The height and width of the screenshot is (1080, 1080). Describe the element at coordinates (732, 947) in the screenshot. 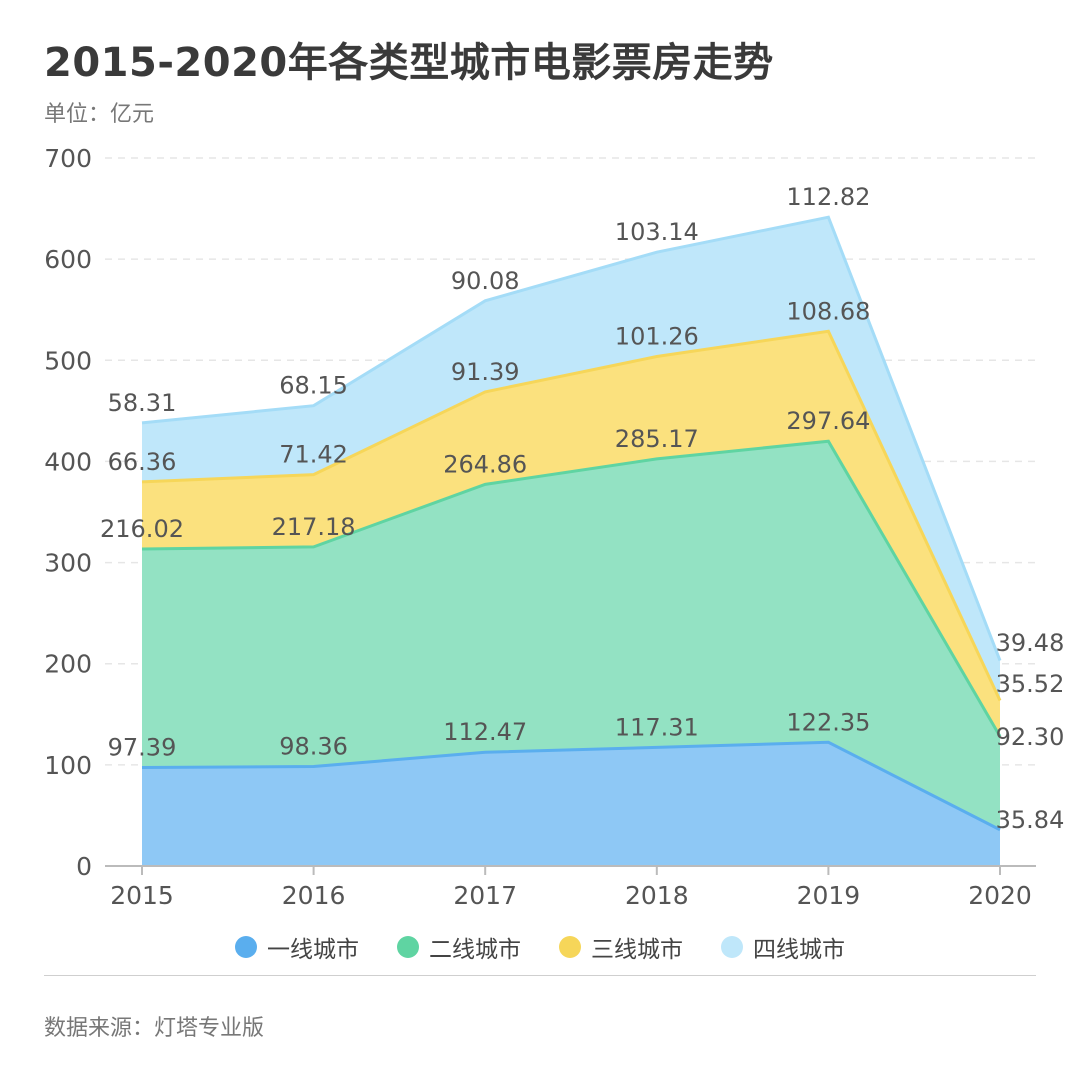

I see `legend-swatch-tier4` at that location.